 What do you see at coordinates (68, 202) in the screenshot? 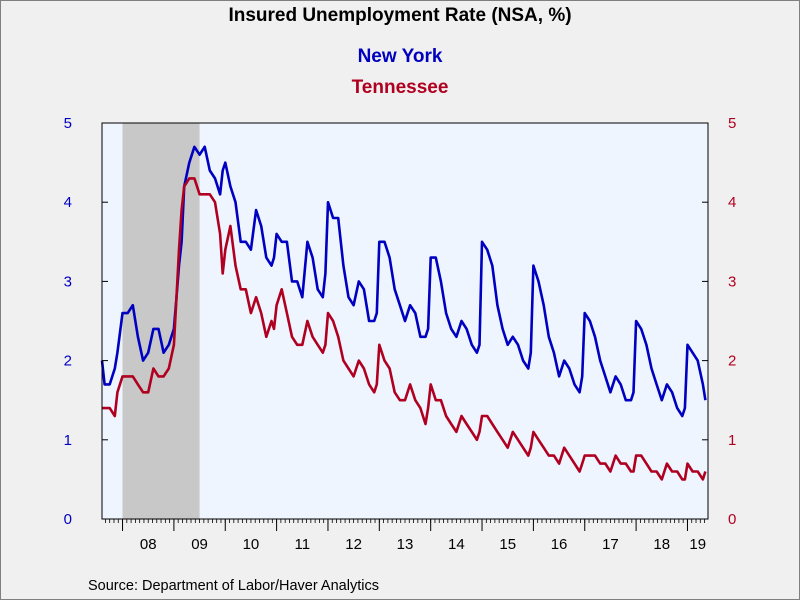
I see `left-y-tick-label: 4` at bounding box center [68, 202].